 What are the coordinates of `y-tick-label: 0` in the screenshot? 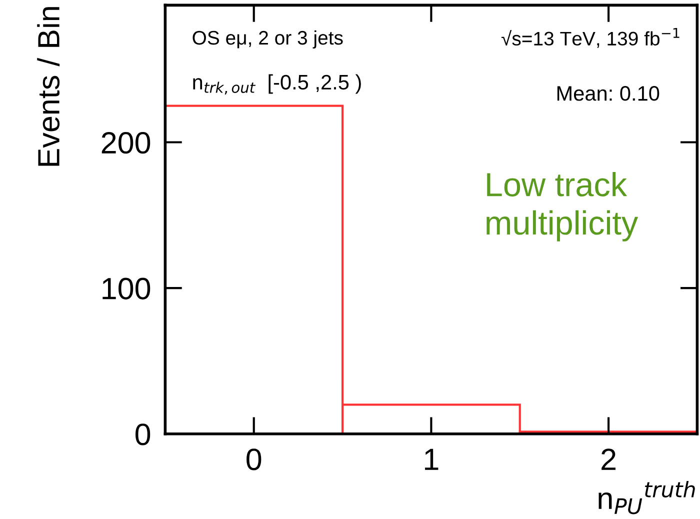 It's located at (143, 435).